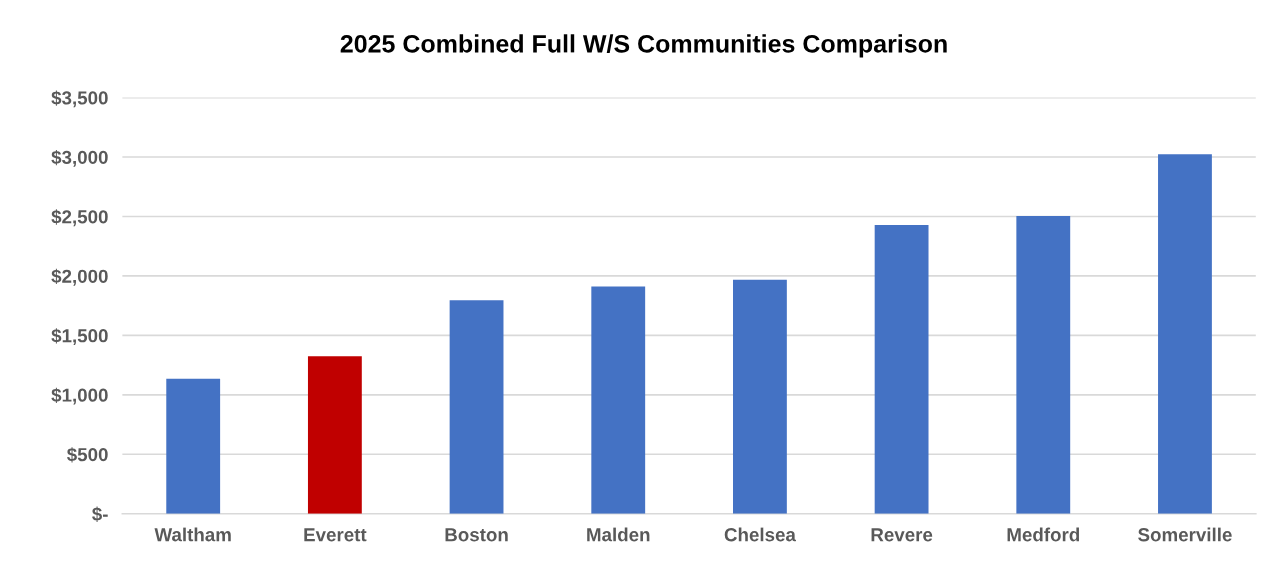 This screenshot has width=1288, height=574. What do you see at coordinates (760, 534) in the screenshot?
I see `x-tick-label: Chelsea` at bounding box center [760, 534].